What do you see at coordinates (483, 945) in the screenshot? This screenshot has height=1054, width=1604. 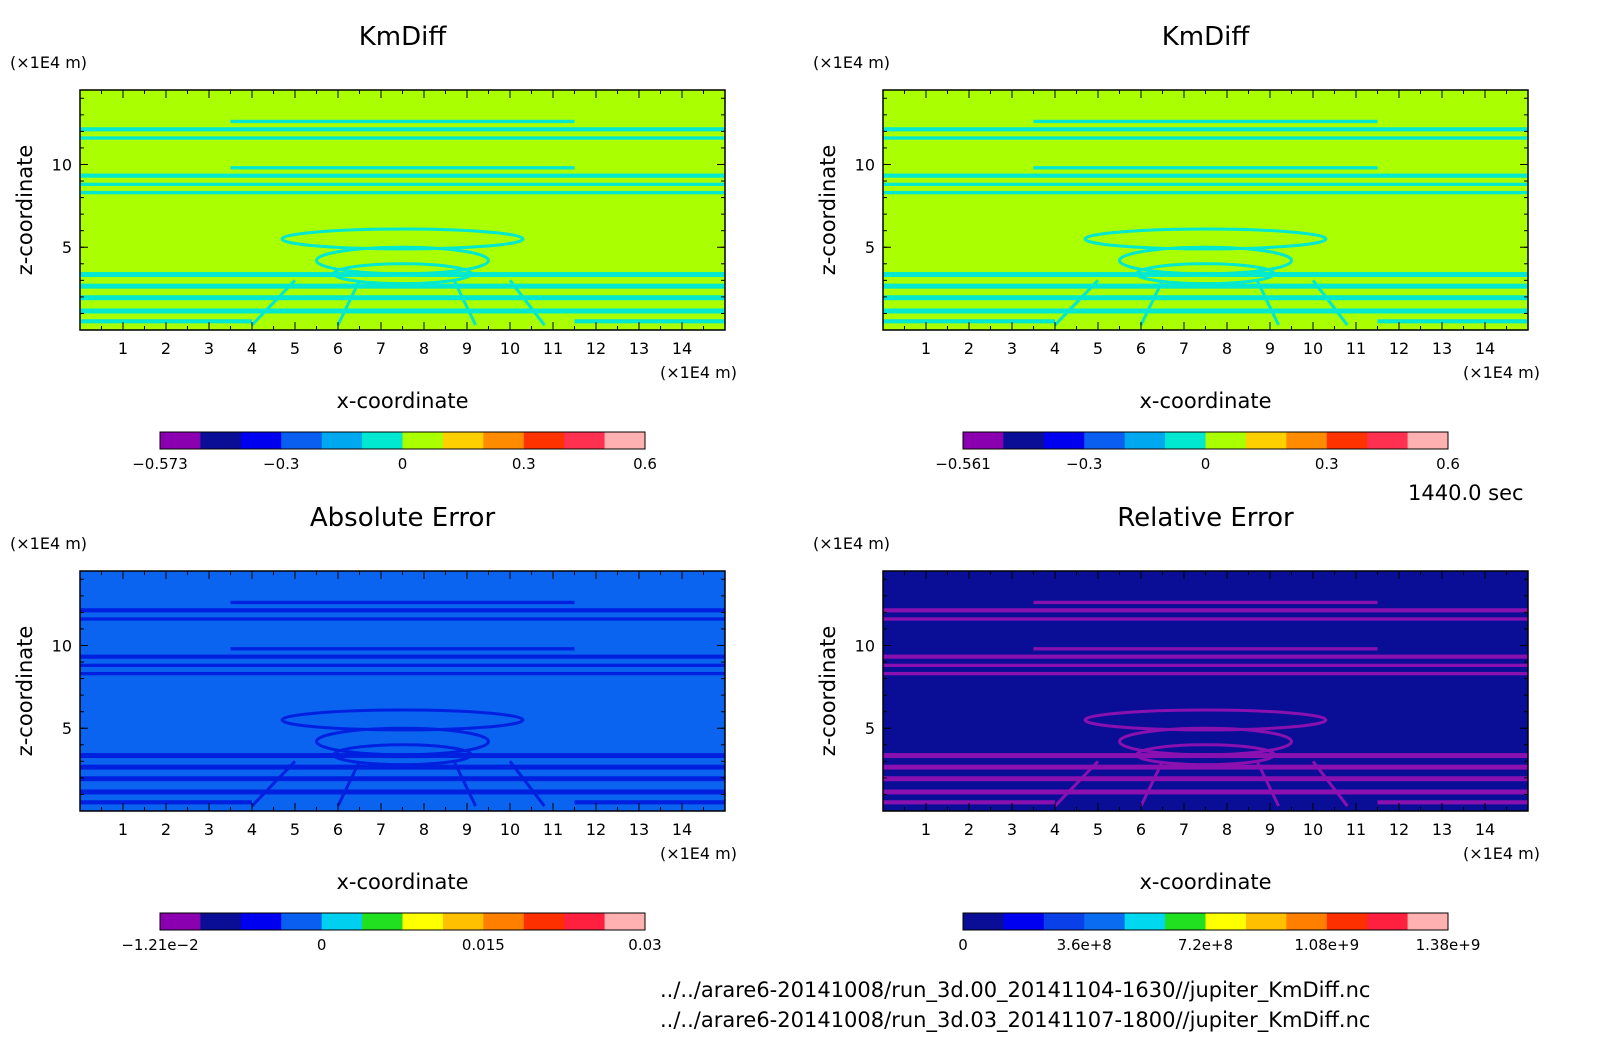 I see `colorbar-tick-label: 0.015` at bounding box center [483, 945].